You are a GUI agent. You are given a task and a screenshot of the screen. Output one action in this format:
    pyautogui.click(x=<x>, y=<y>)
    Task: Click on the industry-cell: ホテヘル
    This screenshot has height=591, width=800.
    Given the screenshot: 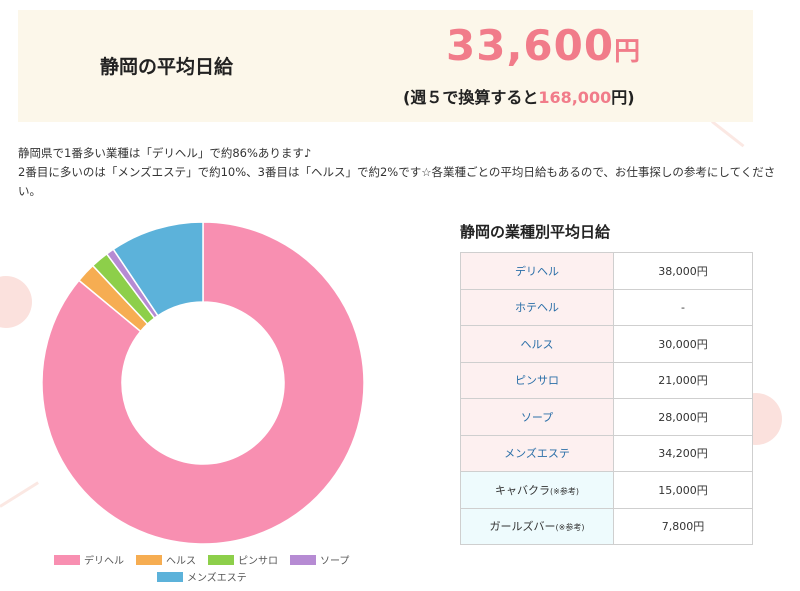 What is the action you would take?
    pyautogui.click(x=537, y=307)
    